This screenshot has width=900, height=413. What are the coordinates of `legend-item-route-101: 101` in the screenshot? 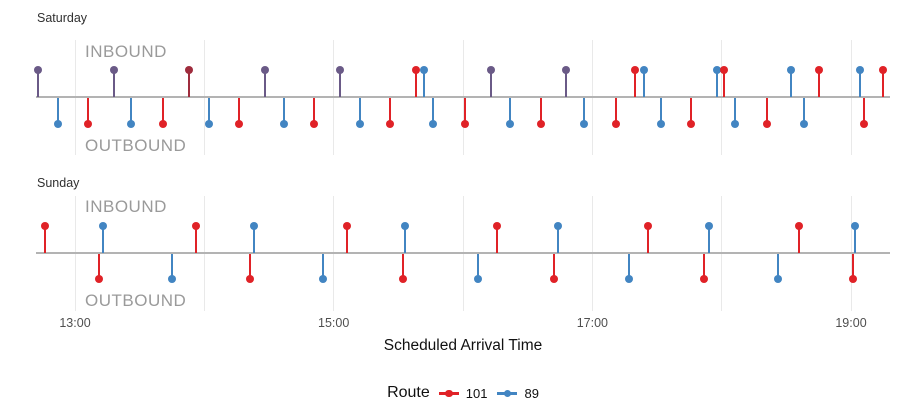 It's located at (463, 393).